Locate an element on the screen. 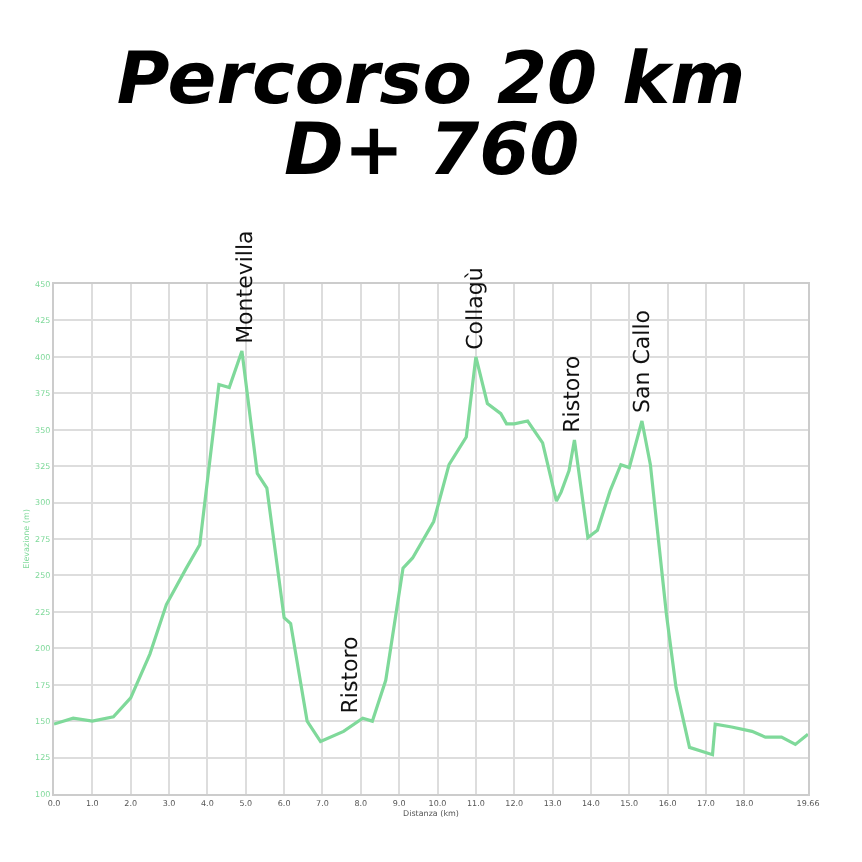 The image size is (862, 862). annotation: San Callo is located at coordinates (641, 361).